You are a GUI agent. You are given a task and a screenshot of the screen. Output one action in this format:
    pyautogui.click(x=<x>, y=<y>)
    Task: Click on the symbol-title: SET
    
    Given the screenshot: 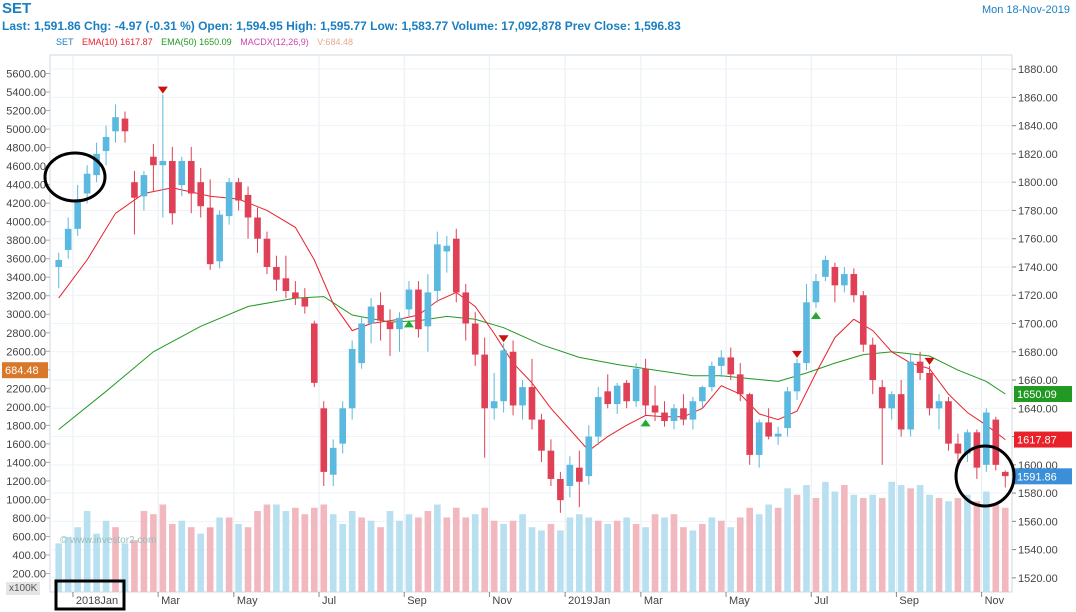 What is the action you would take?
    pyautogui.click(x=17, y=8)
    